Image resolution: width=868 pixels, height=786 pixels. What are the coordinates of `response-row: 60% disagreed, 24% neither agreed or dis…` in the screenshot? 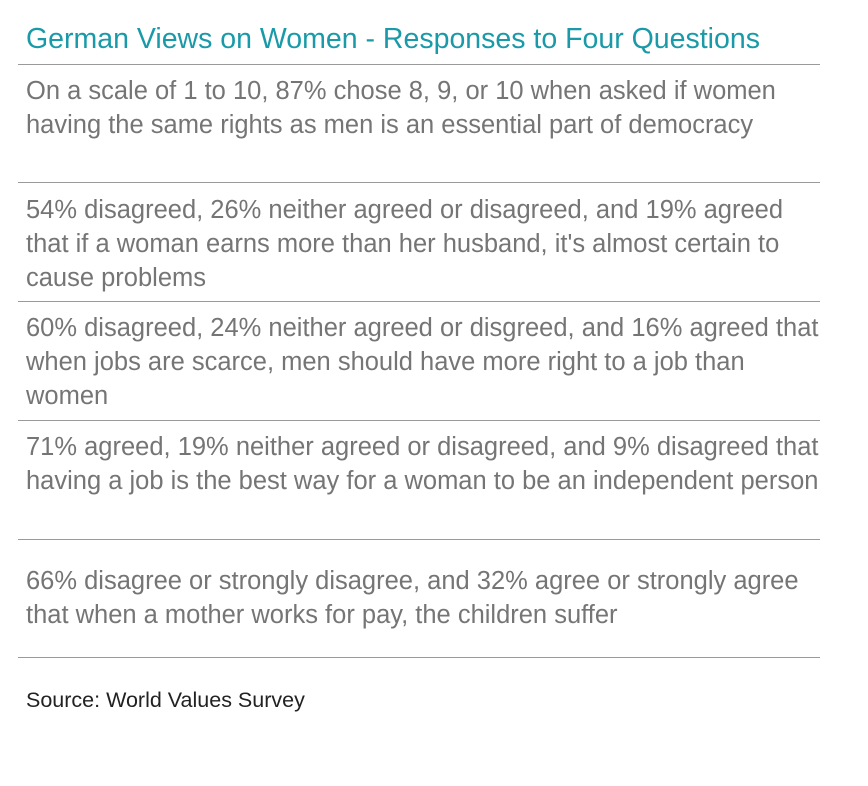 It's located at (419, 361).